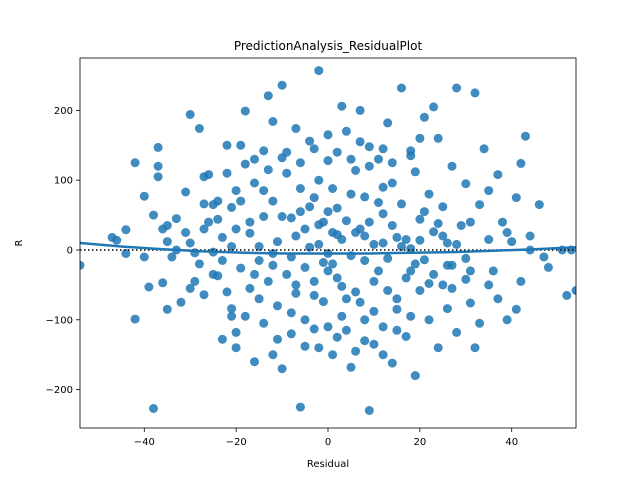 This screenshot has height=480, width=640. Describe the element at coordinates (419, 442) in the screenshot. I see `x-tick-label: 20` at that location.